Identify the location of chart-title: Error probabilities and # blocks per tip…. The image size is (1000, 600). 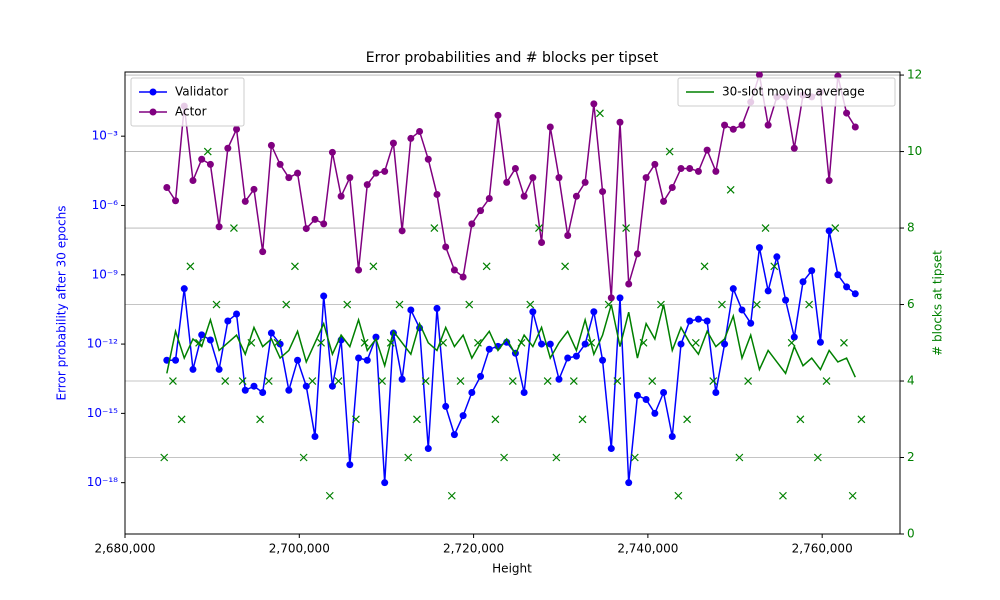
(512, 58).